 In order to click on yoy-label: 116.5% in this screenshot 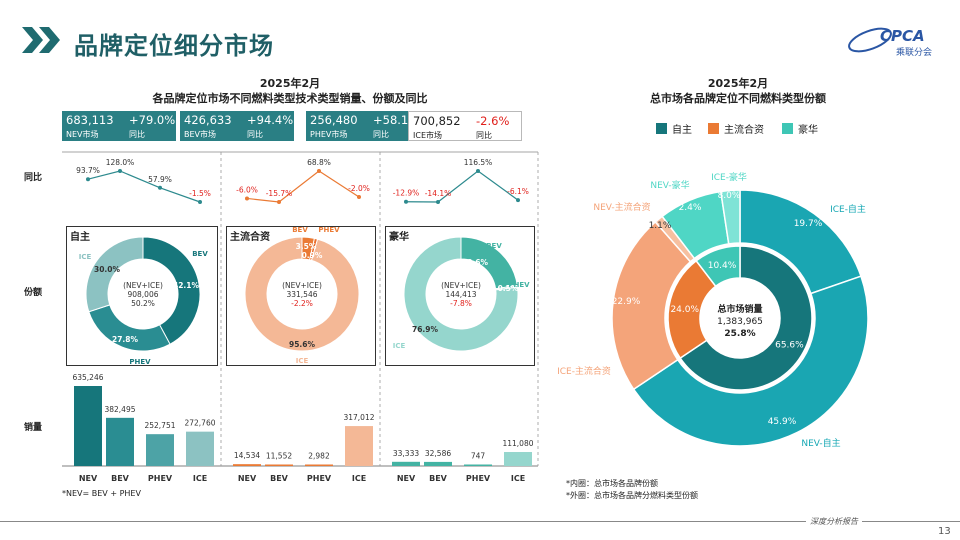, I will do `click(478, 162)`.